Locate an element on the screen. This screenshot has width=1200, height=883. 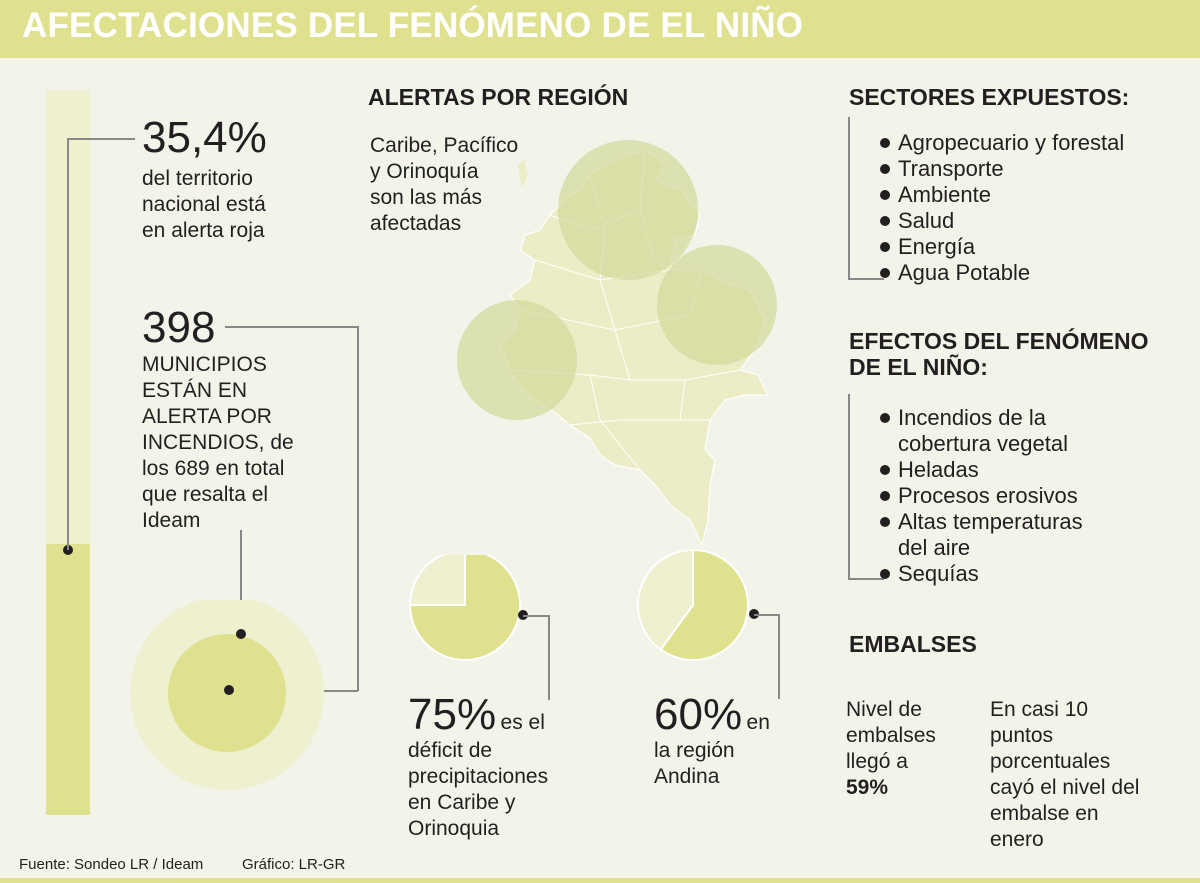
efecto-label: Procesos erosivos is located at coordinates (988, 495).